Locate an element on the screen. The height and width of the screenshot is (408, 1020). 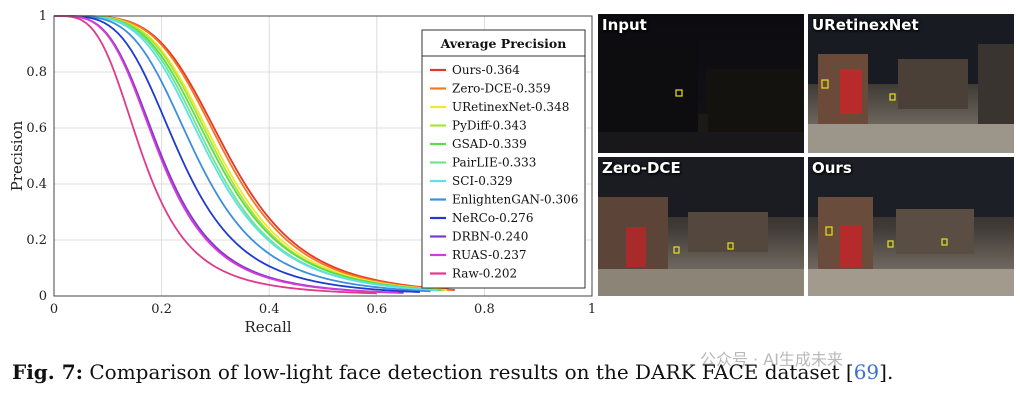
photo-ours: Ours is located at coordinates (911, 226).